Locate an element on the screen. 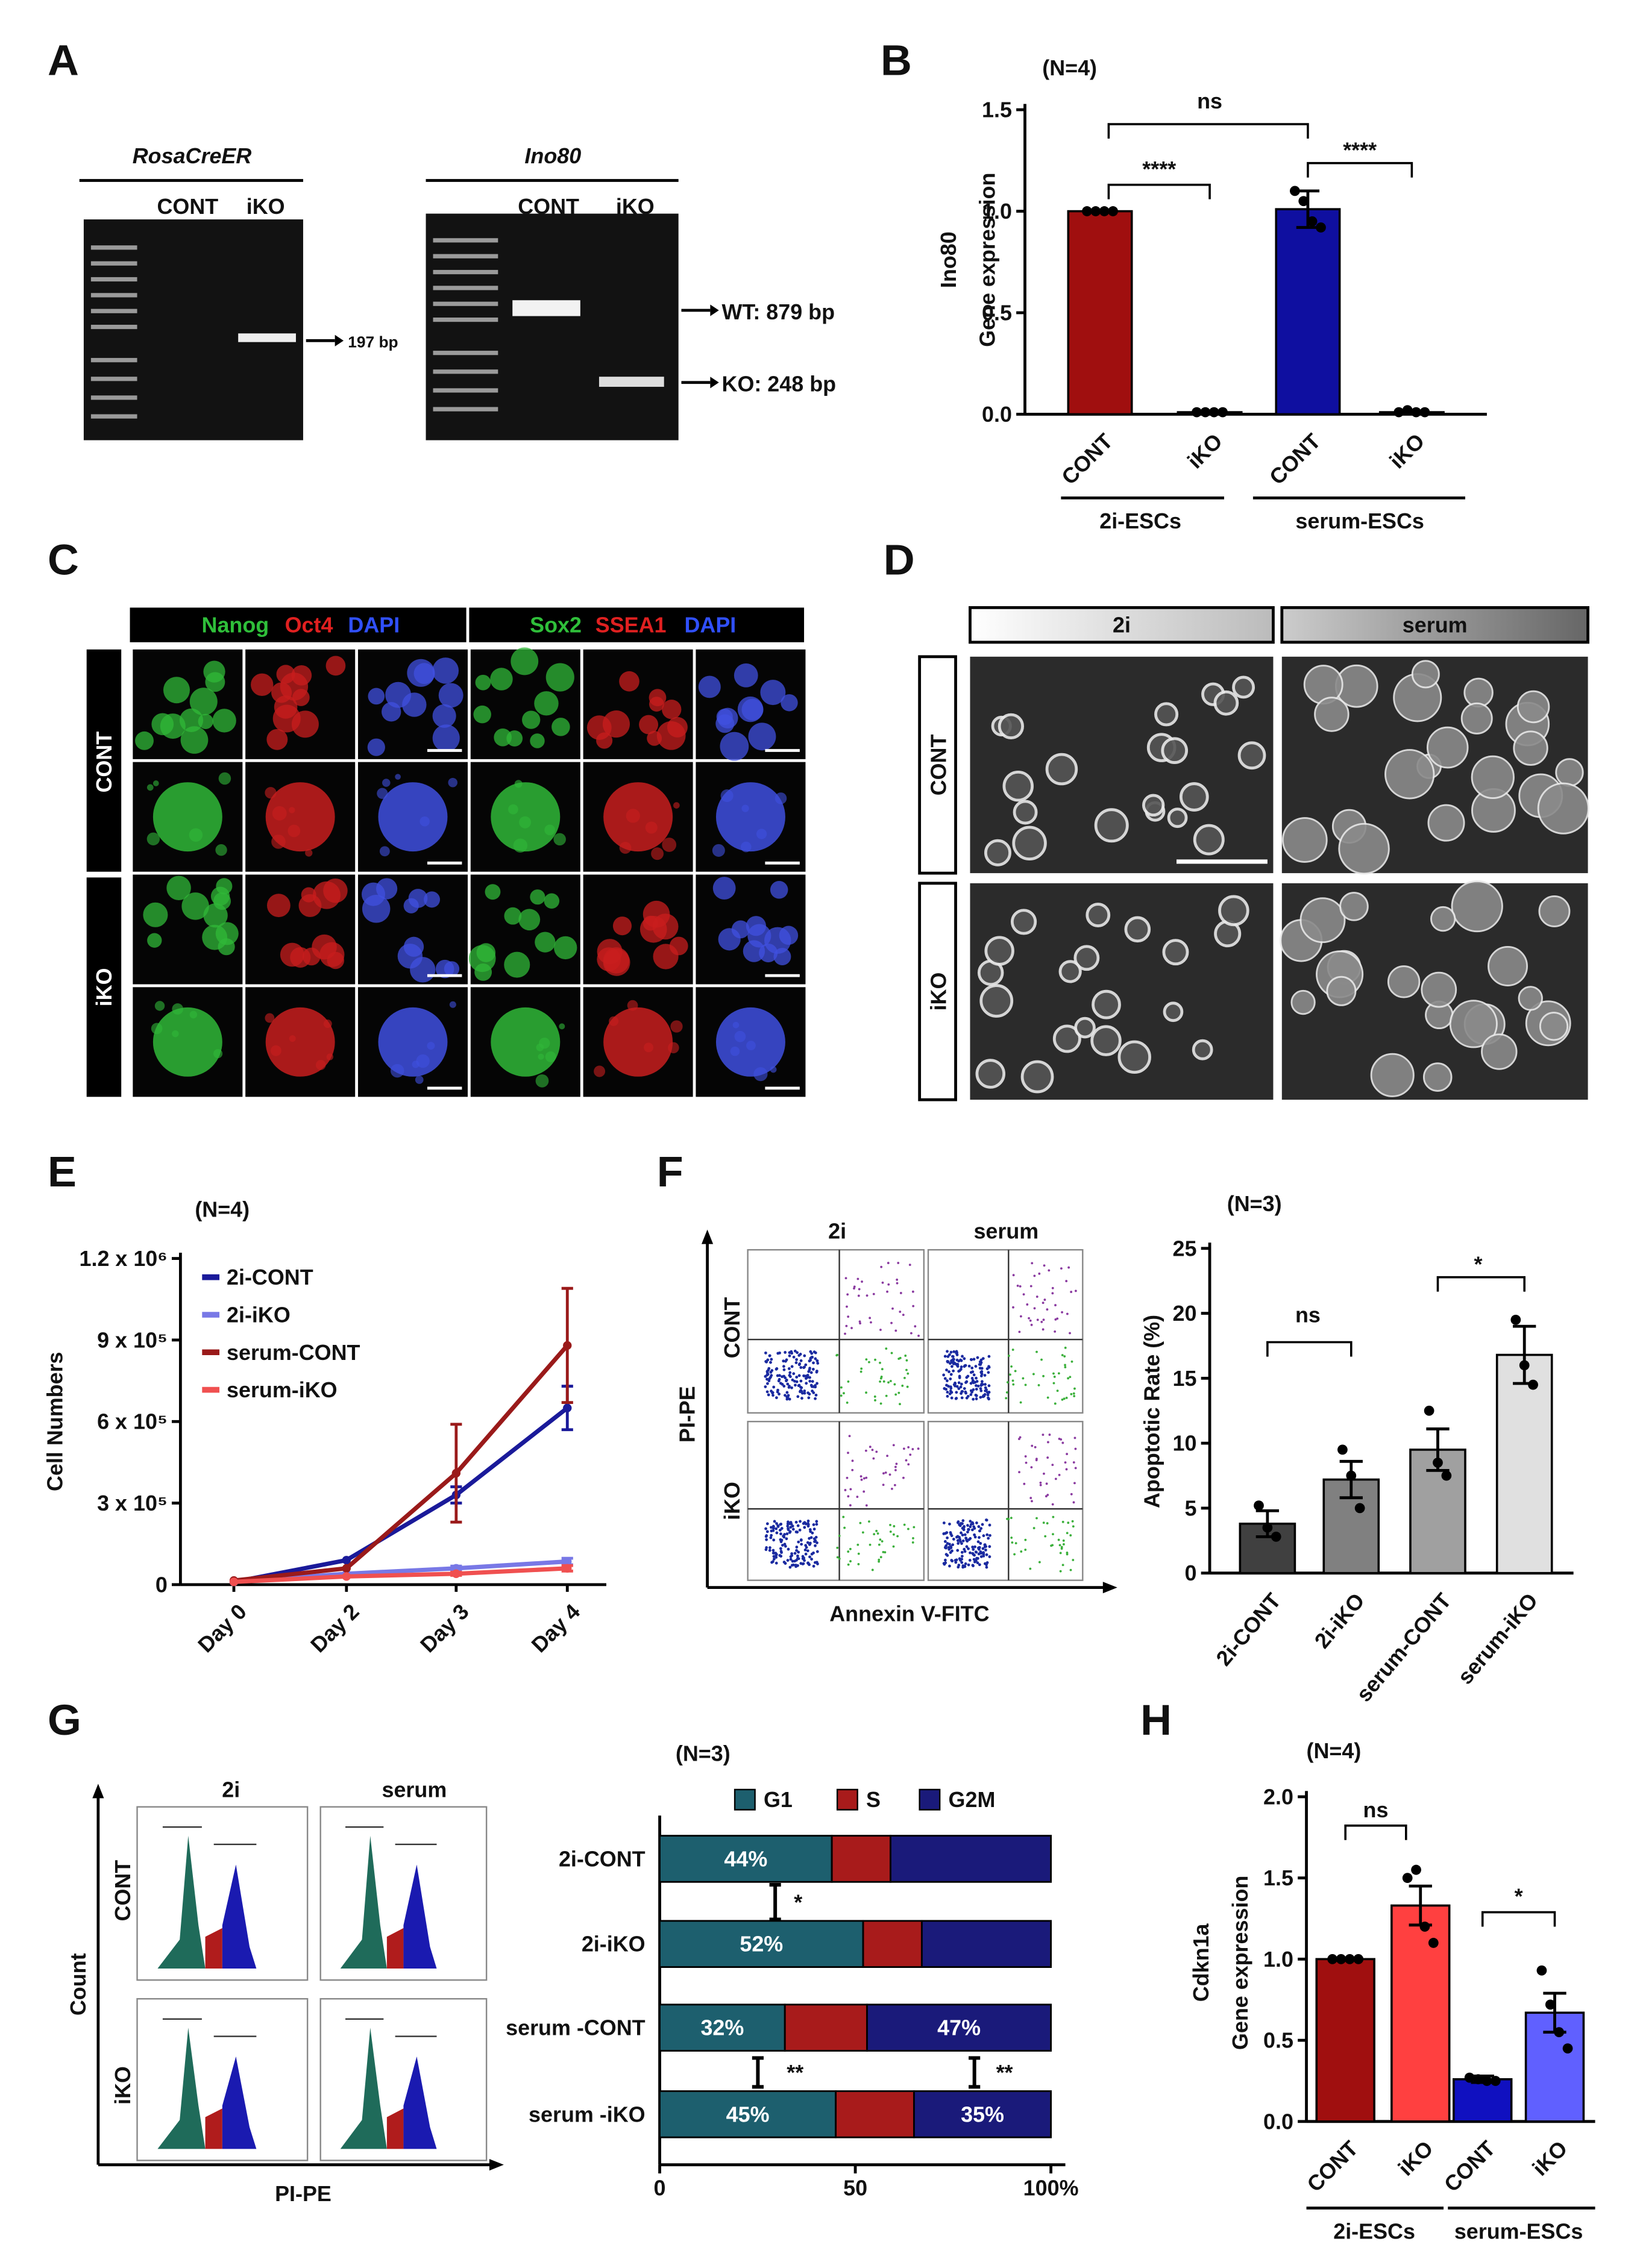 This screenshot has width=1637, height=2268. row-box is located at coordinates (937, 765).